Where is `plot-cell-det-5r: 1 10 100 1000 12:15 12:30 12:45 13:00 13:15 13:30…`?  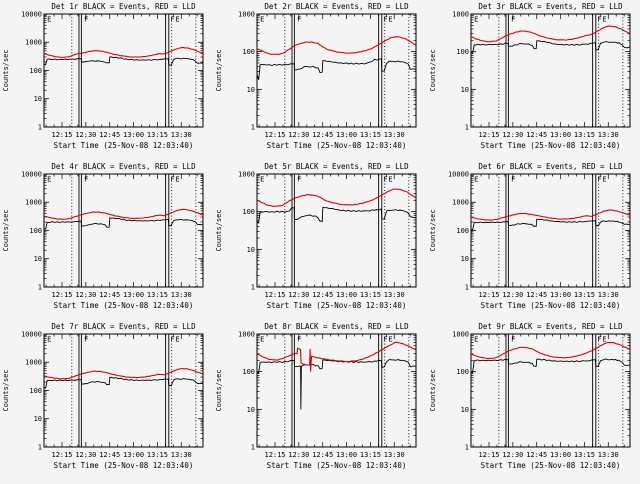
plot-cell-det-5r: 1 10 100 1000 12:15 12:30 12:45 13:00 13:15 13:30… is located at coordinates (319, 240).